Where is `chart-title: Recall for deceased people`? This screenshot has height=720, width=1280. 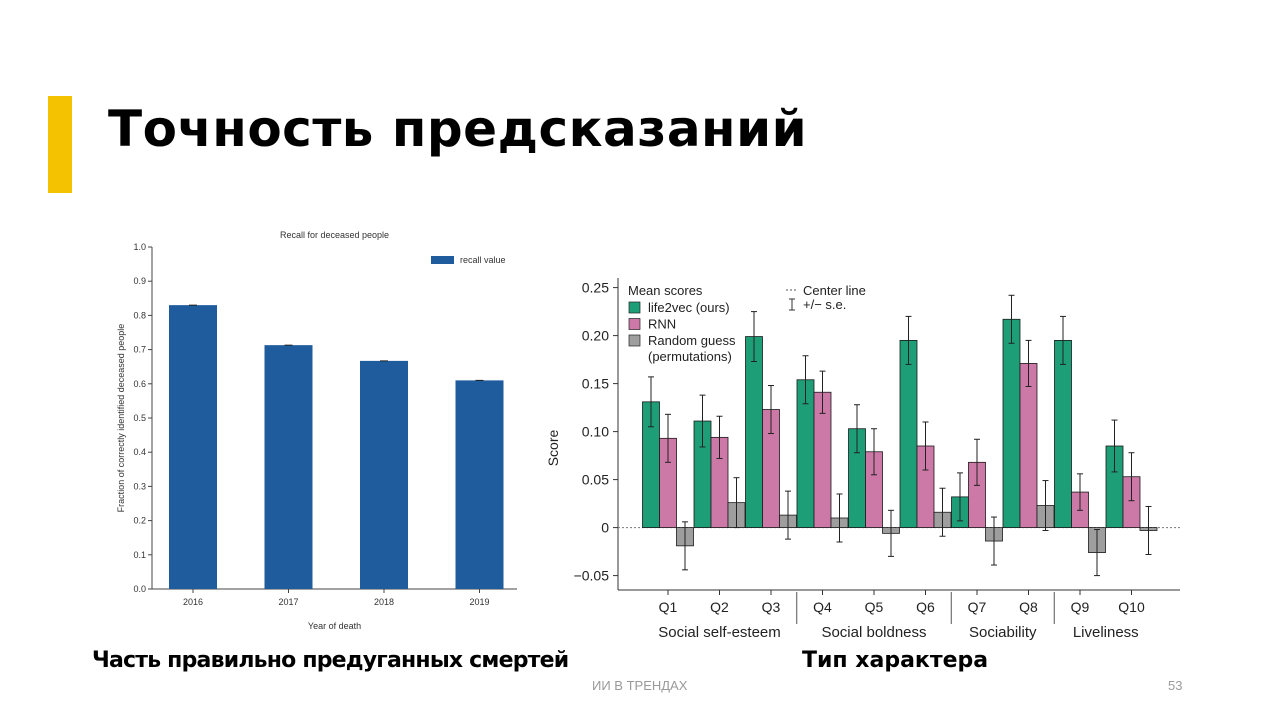
chart-title: Recall for deceased people is located at coordinates (334, 235).